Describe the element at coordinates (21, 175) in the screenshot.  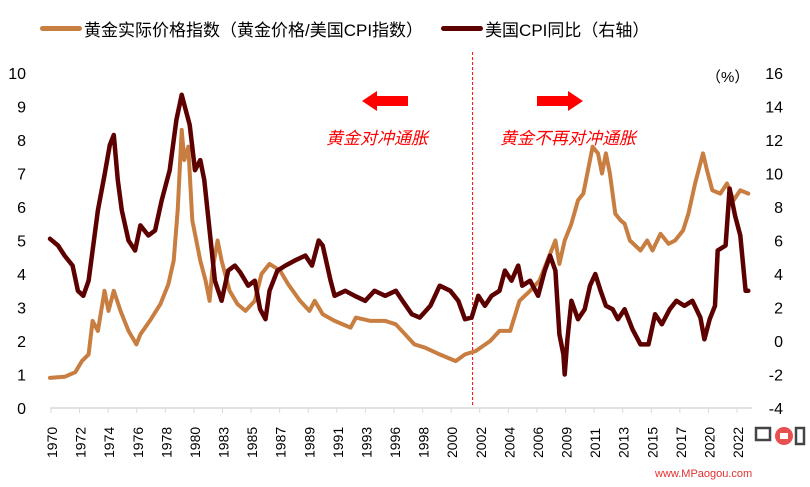
I see `y-left-tick-label: 7` at that location.